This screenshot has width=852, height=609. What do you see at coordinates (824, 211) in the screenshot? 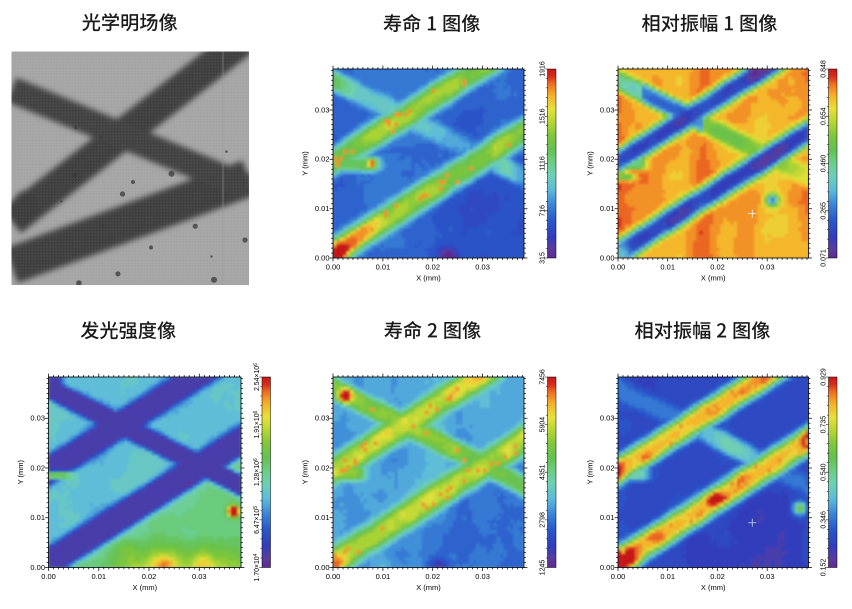
I see `svg-text: 0.265` at bounding box center [824, 211].